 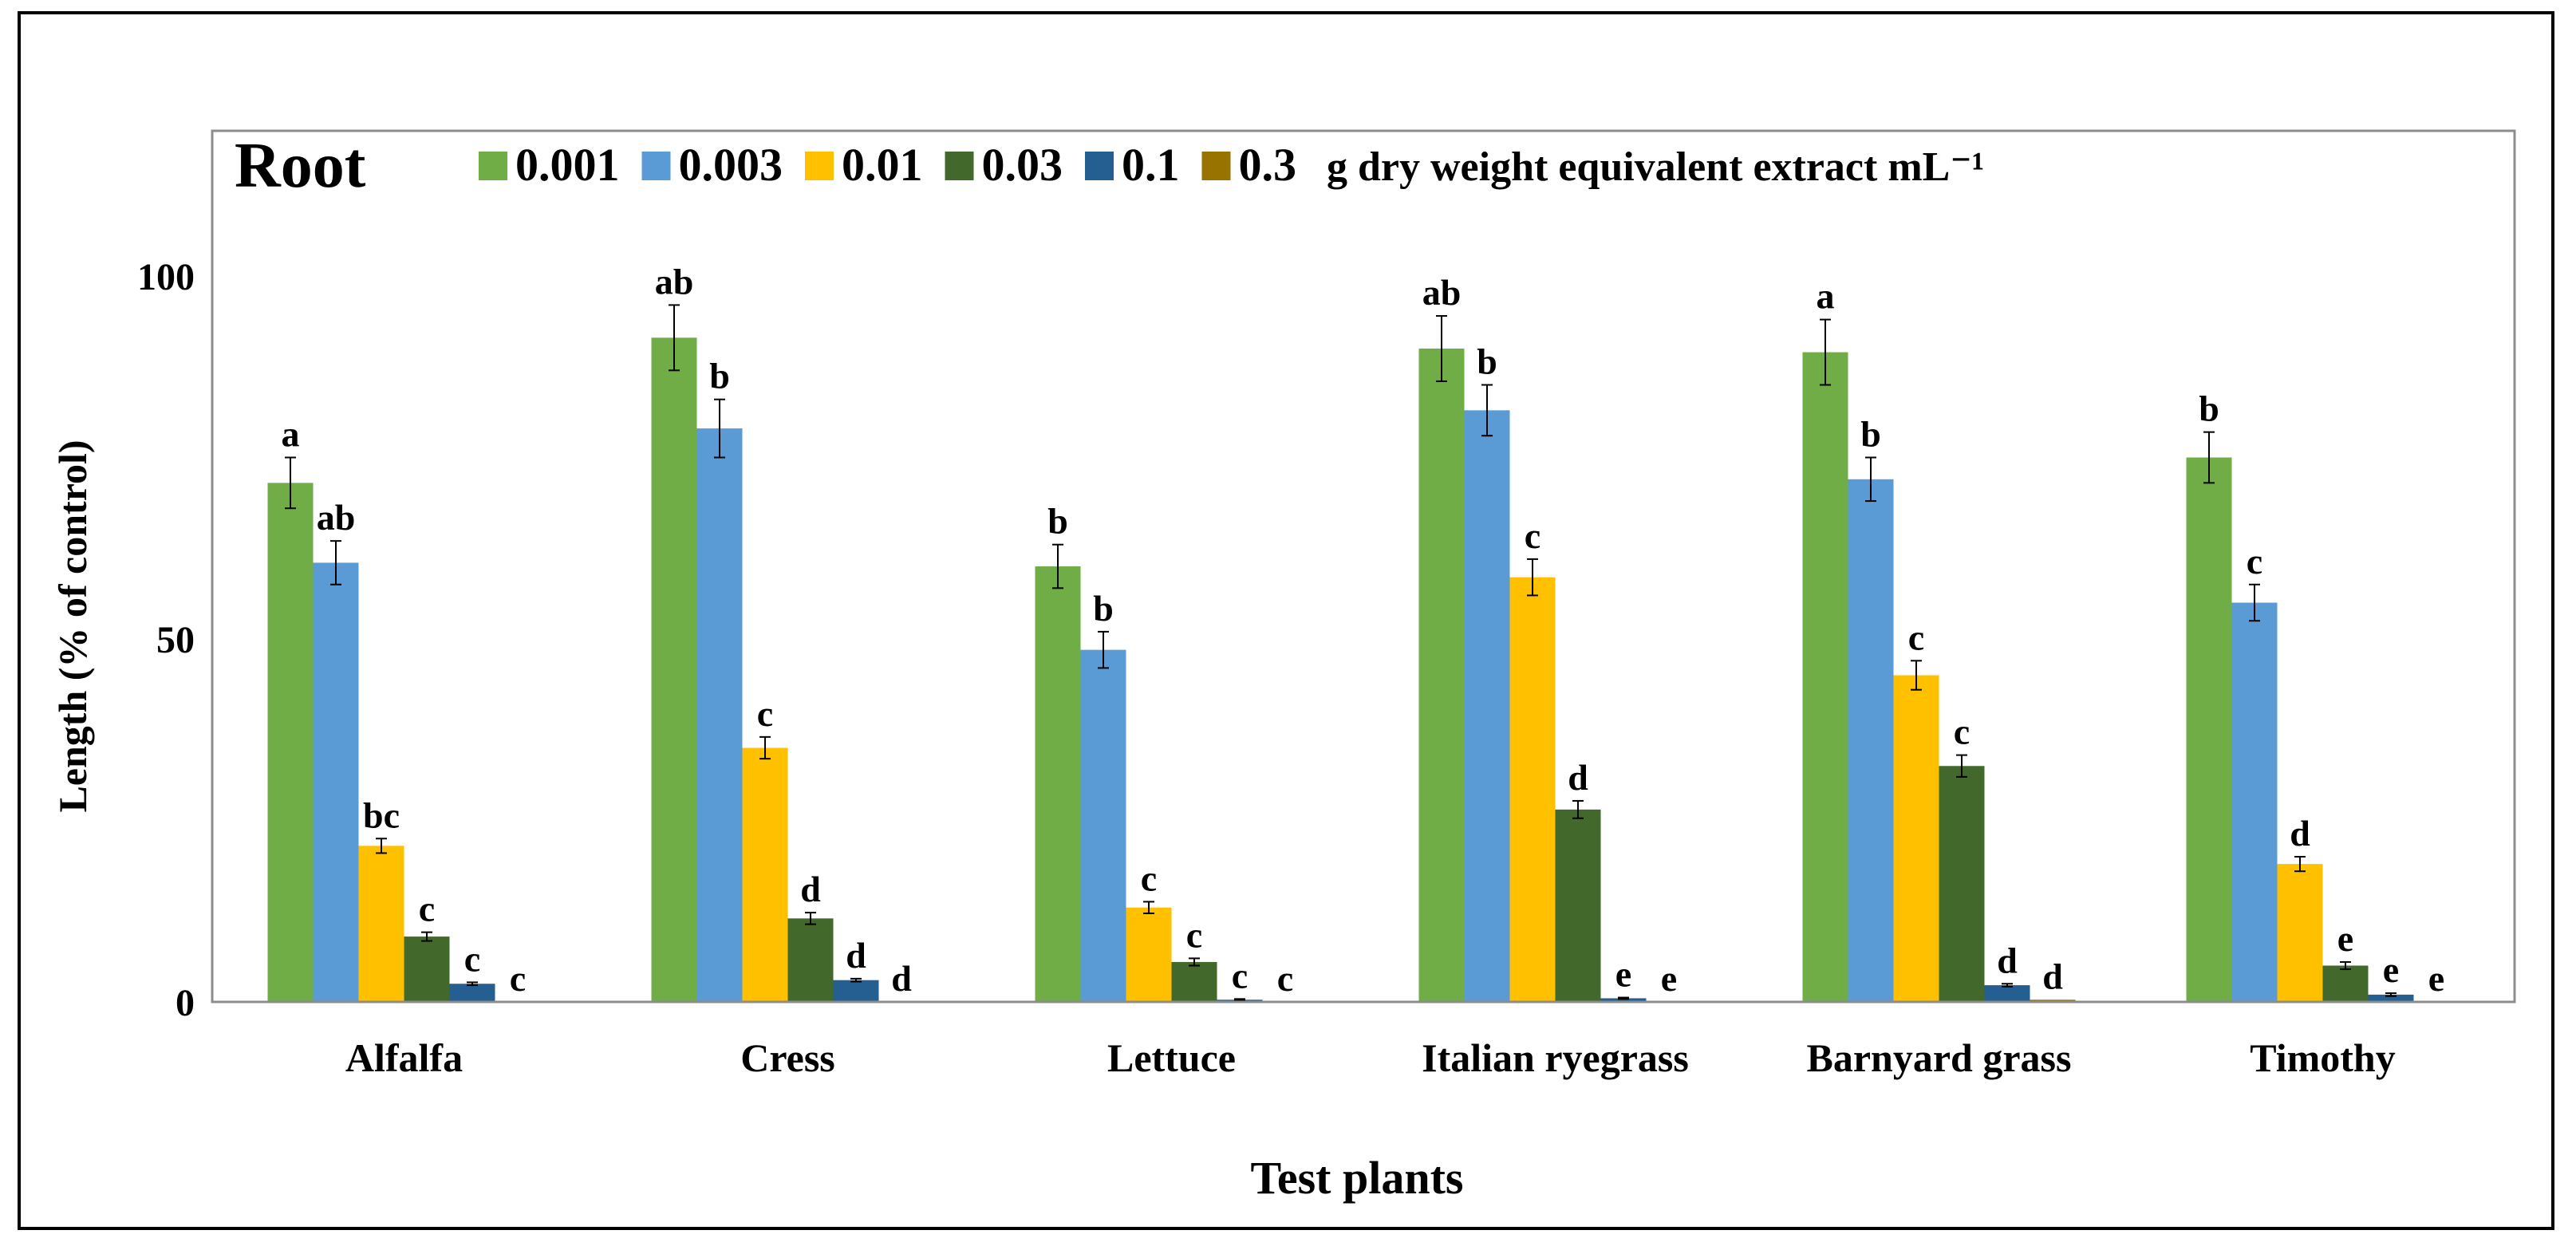 I want to click on bar-0.03-Lettuce, so click(x=1194, y=981).